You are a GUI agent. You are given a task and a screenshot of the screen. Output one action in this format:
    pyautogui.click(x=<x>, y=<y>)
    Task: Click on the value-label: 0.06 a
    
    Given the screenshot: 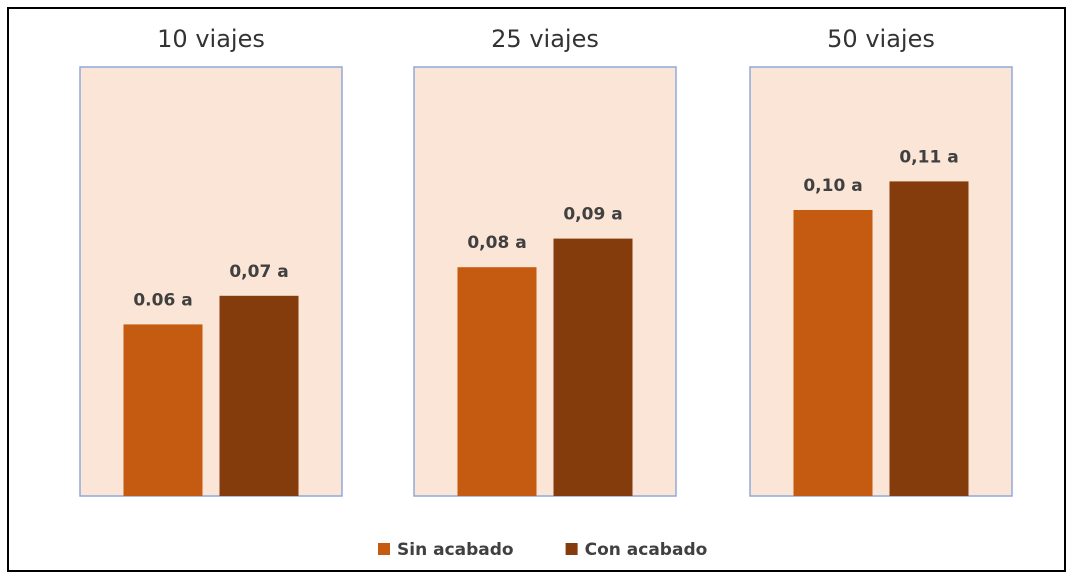 What is the action you would take?
    pyautogui.click(x=162, y=300)
    